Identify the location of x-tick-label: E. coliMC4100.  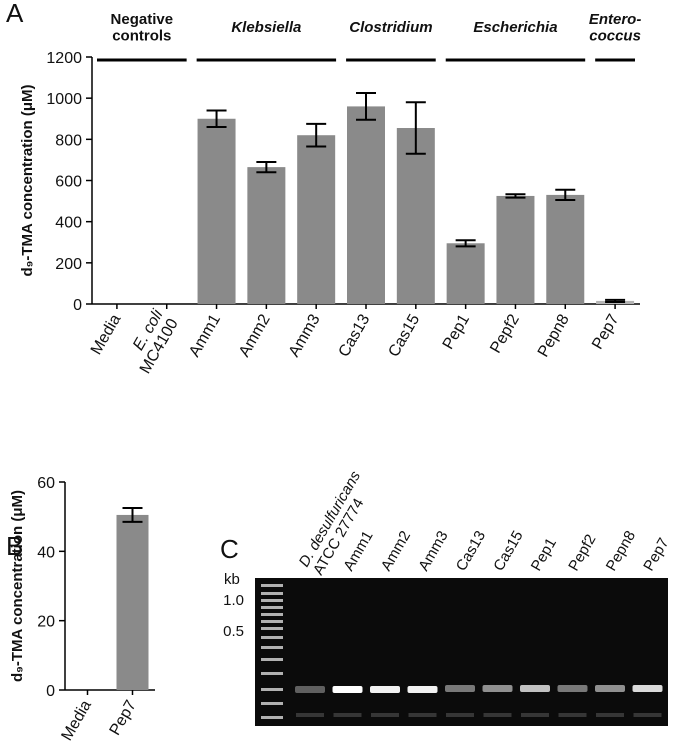
(152, 342).